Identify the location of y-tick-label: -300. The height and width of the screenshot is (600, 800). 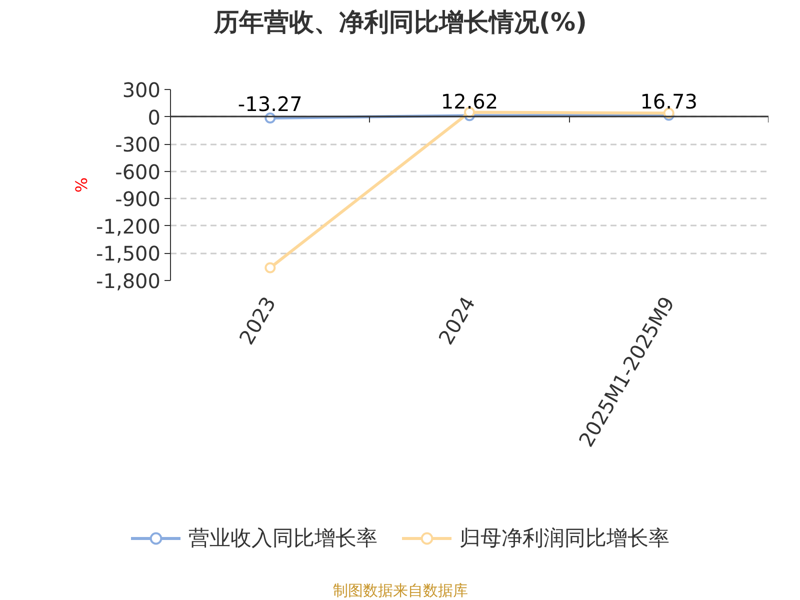
(137, 144).